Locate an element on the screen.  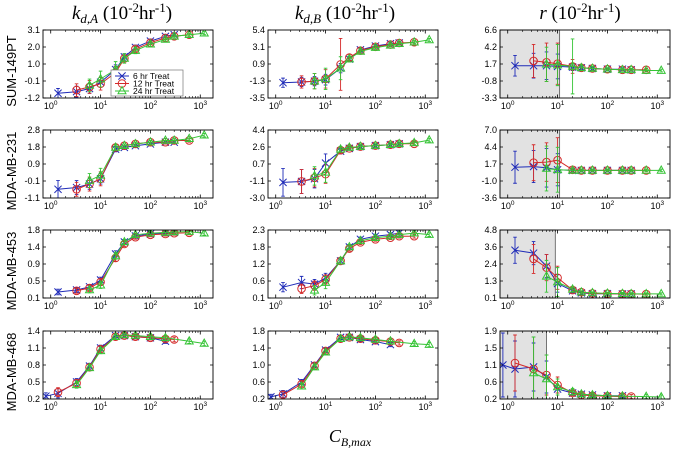
panel-r2-c1: 0.1 0.6 1.2 1.8 2.3 100 10¹ 10² 10³ is located at coordinates (345, 268).